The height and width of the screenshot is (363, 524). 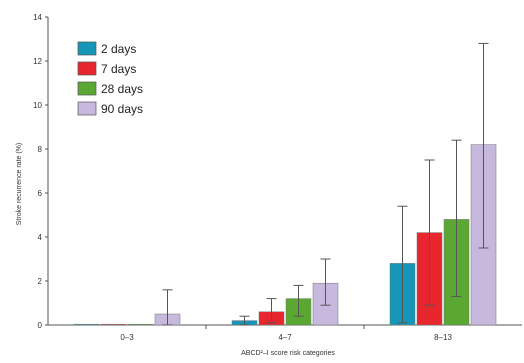 I want to click on y-tick-label: 10, so click(x=37, y=105).